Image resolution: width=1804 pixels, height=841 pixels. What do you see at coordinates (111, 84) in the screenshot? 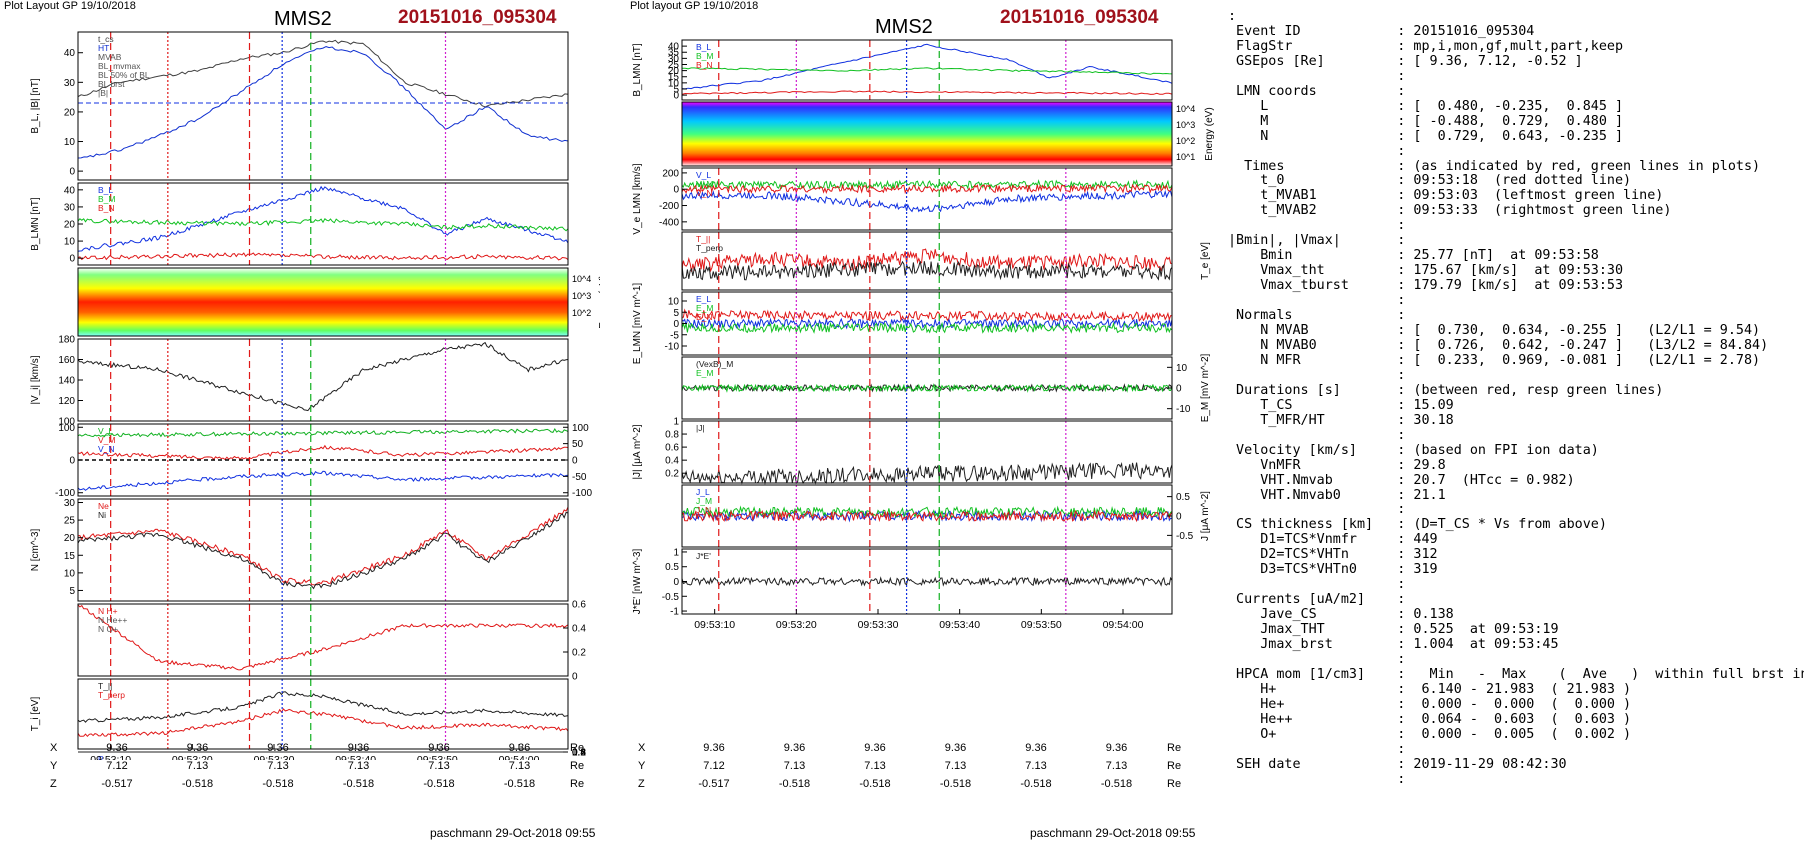
I see `legend-entry: BL brst` at bounding box center [111, 84].